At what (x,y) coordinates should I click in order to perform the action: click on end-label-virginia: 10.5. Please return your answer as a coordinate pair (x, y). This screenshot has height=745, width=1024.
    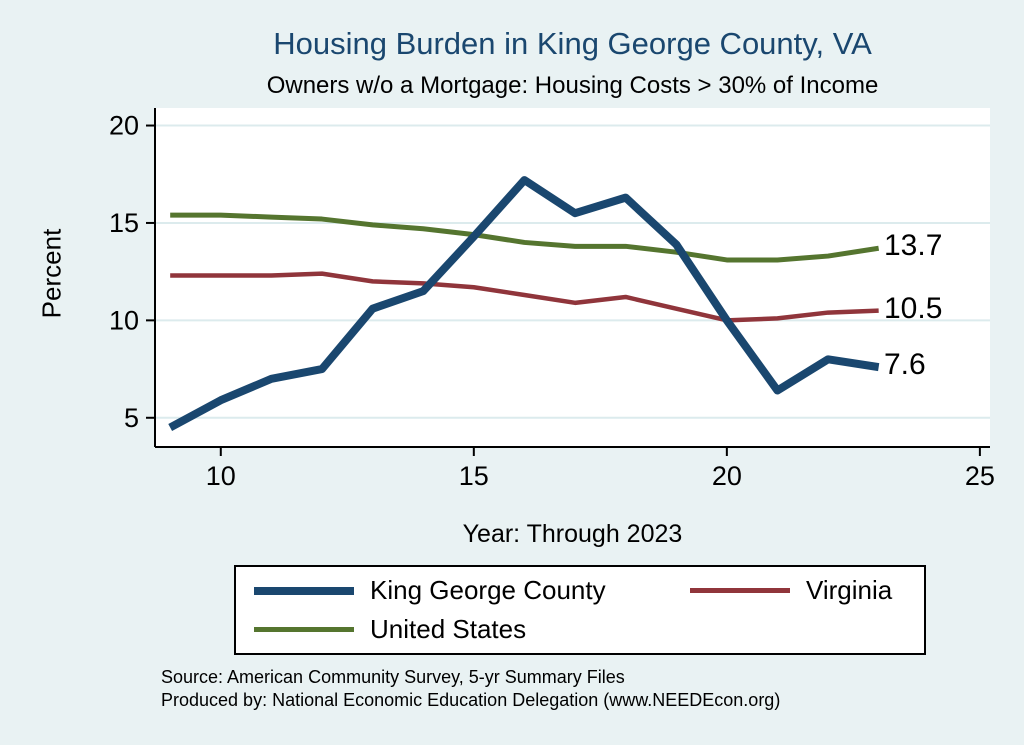
    Looking at the image, I should click on (913, 308).